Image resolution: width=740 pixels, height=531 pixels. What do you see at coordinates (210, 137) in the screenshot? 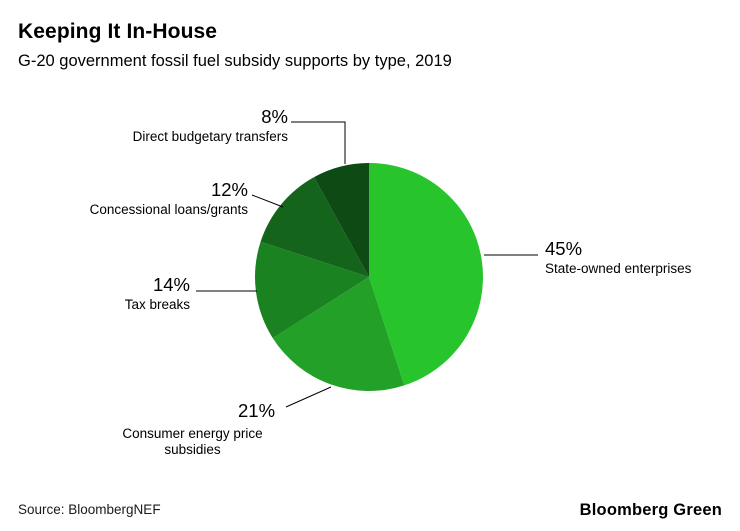
I see `label-direct-budgetary-transfers: Direct budgetary transfers` at bounding box center [210, 137].